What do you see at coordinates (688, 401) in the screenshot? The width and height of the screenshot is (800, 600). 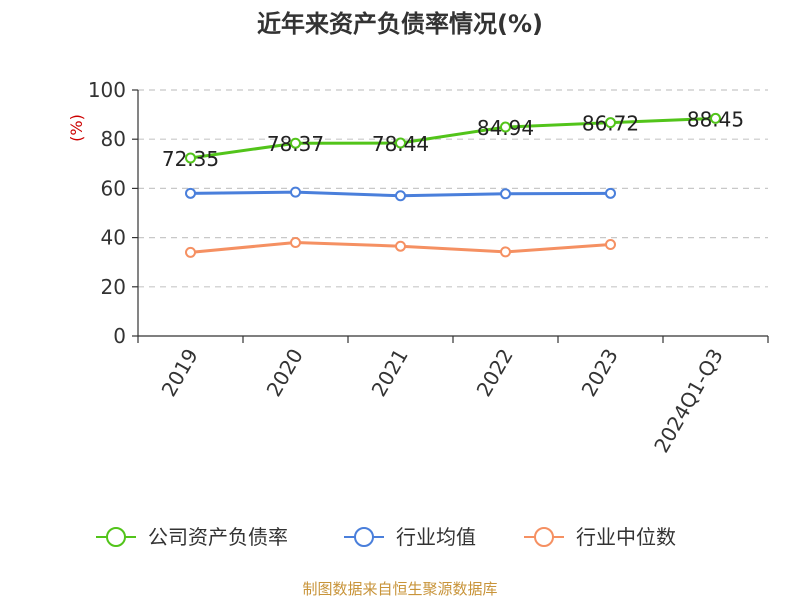 I see `x-tick-label: 2024Q1-Q3` at bounding box center [688, 401].